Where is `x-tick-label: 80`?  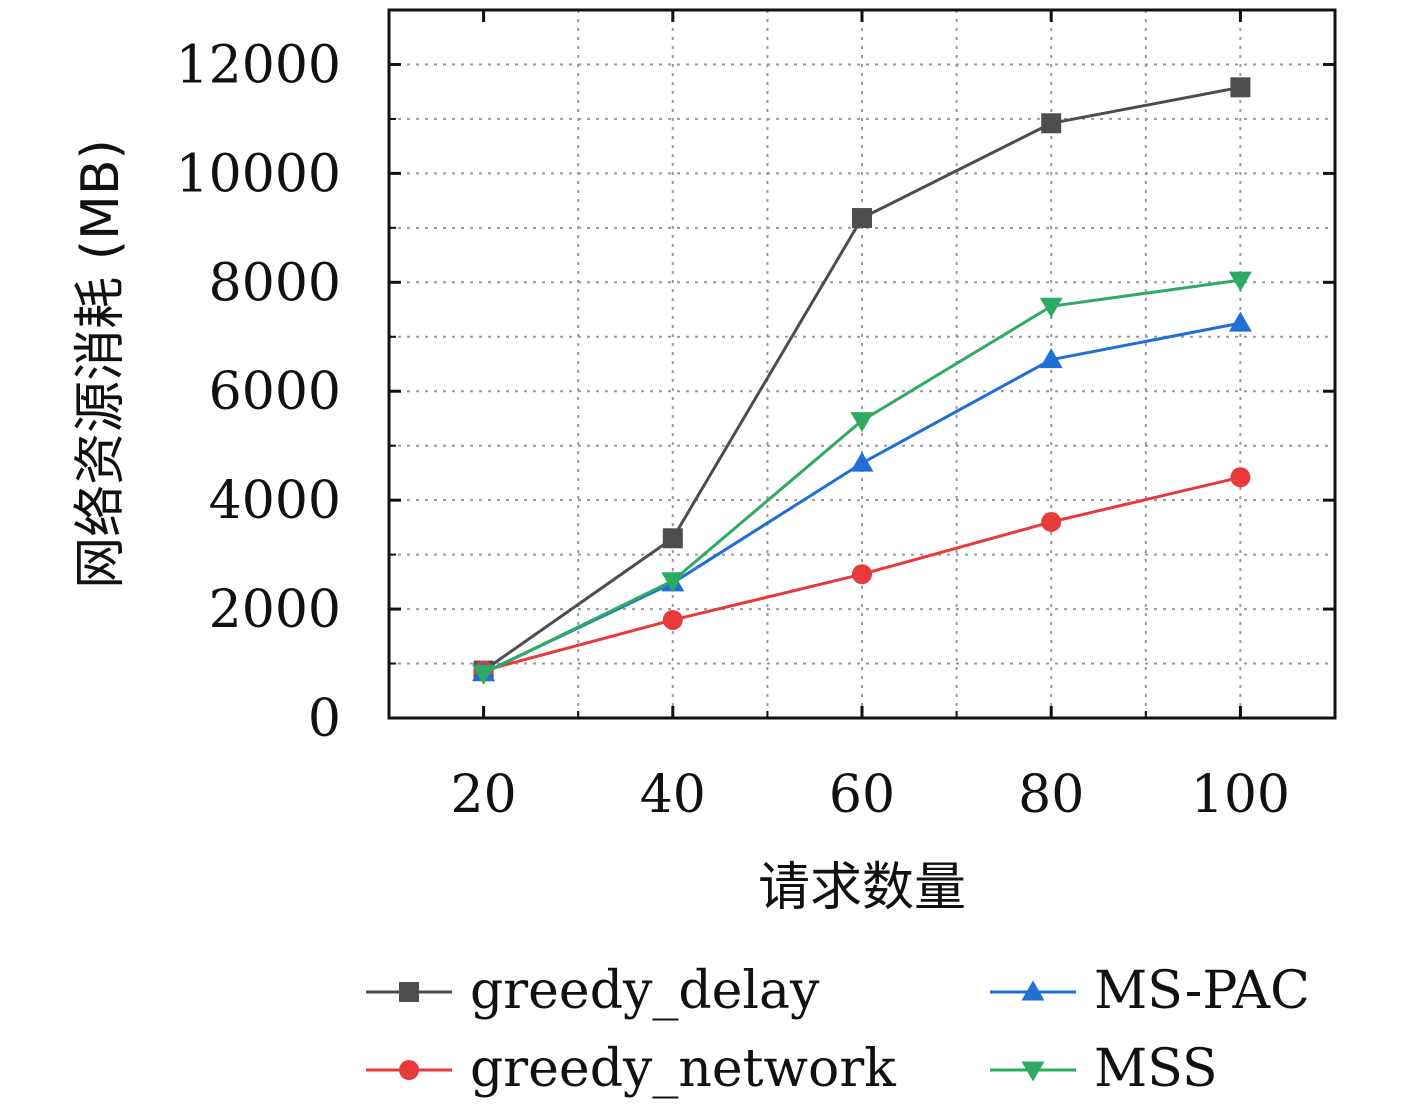
x-tick-label: 80 is located at coordinates (1051, 795).